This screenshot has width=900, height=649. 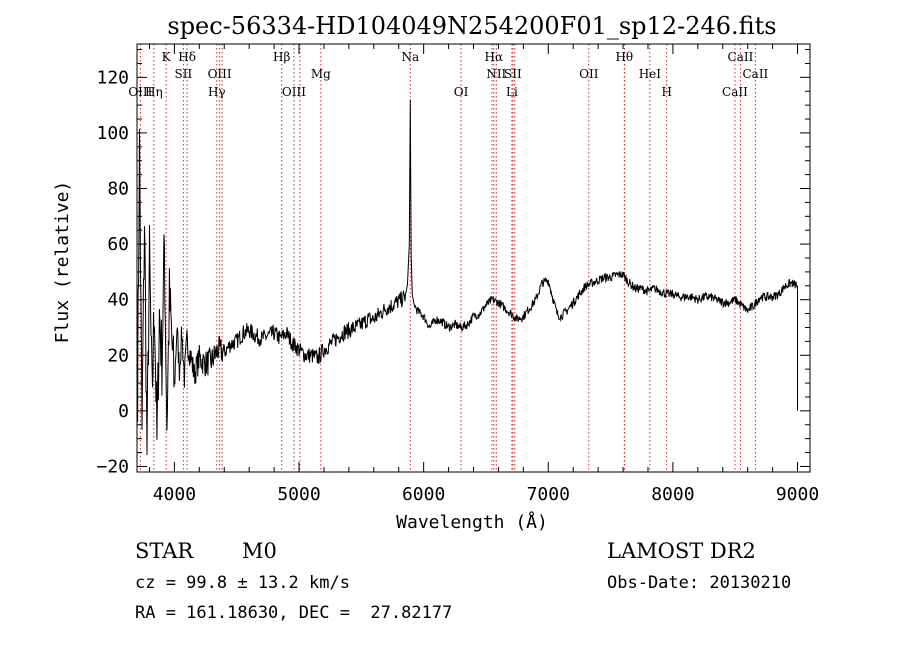 What do you see at coordinates (118, 300) in the screenshot?
I see `y-tick-label: 40` at bounding box center [118, 300].